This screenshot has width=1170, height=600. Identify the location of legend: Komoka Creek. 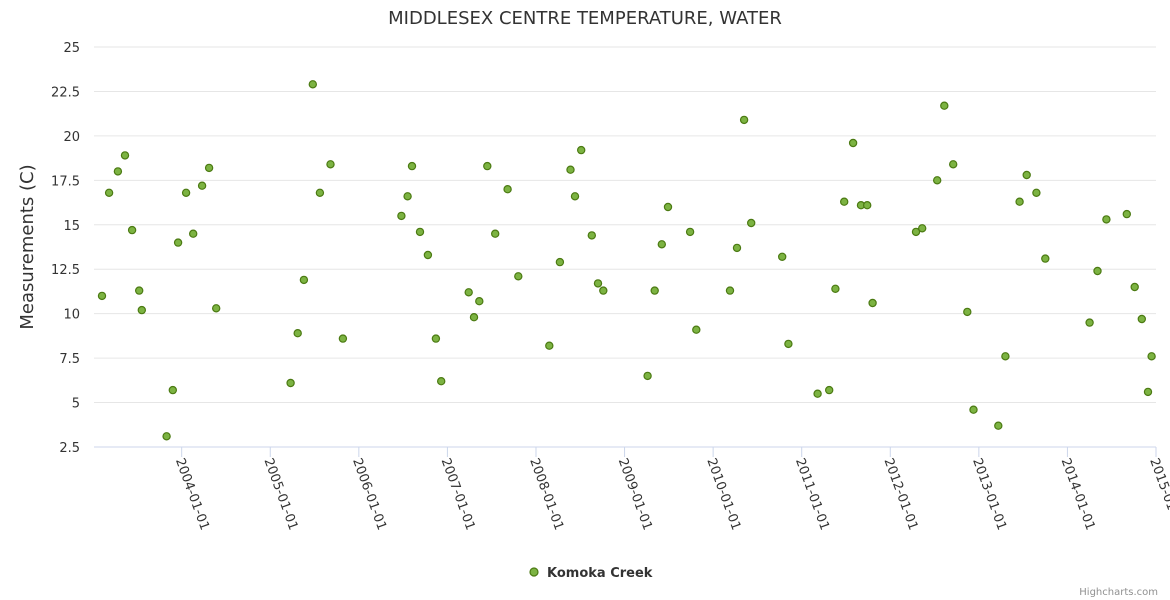
(591, 573).